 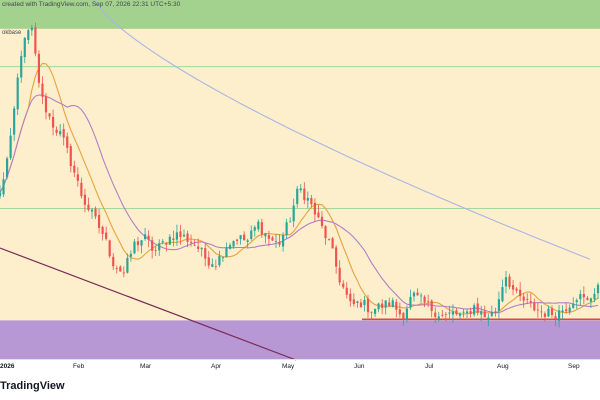 I want to click on x-tick-mar: Mar, so click(x=146, y=366).